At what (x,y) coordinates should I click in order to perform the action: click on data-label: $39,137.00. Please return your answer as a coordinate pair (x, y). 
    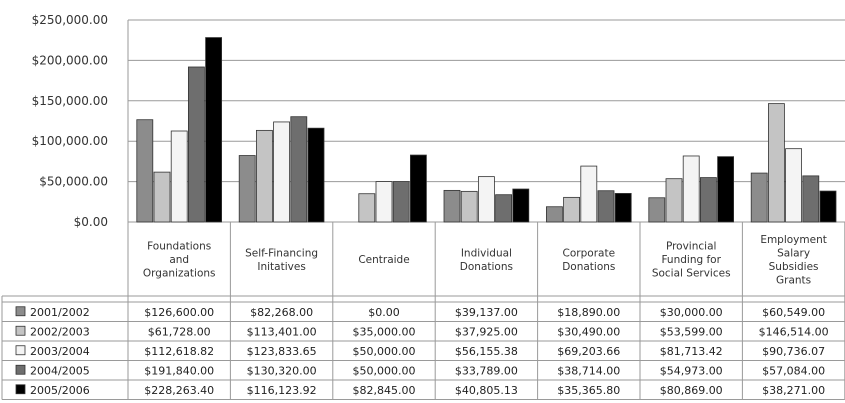
    Looking at the image, I should click on (486, 312).